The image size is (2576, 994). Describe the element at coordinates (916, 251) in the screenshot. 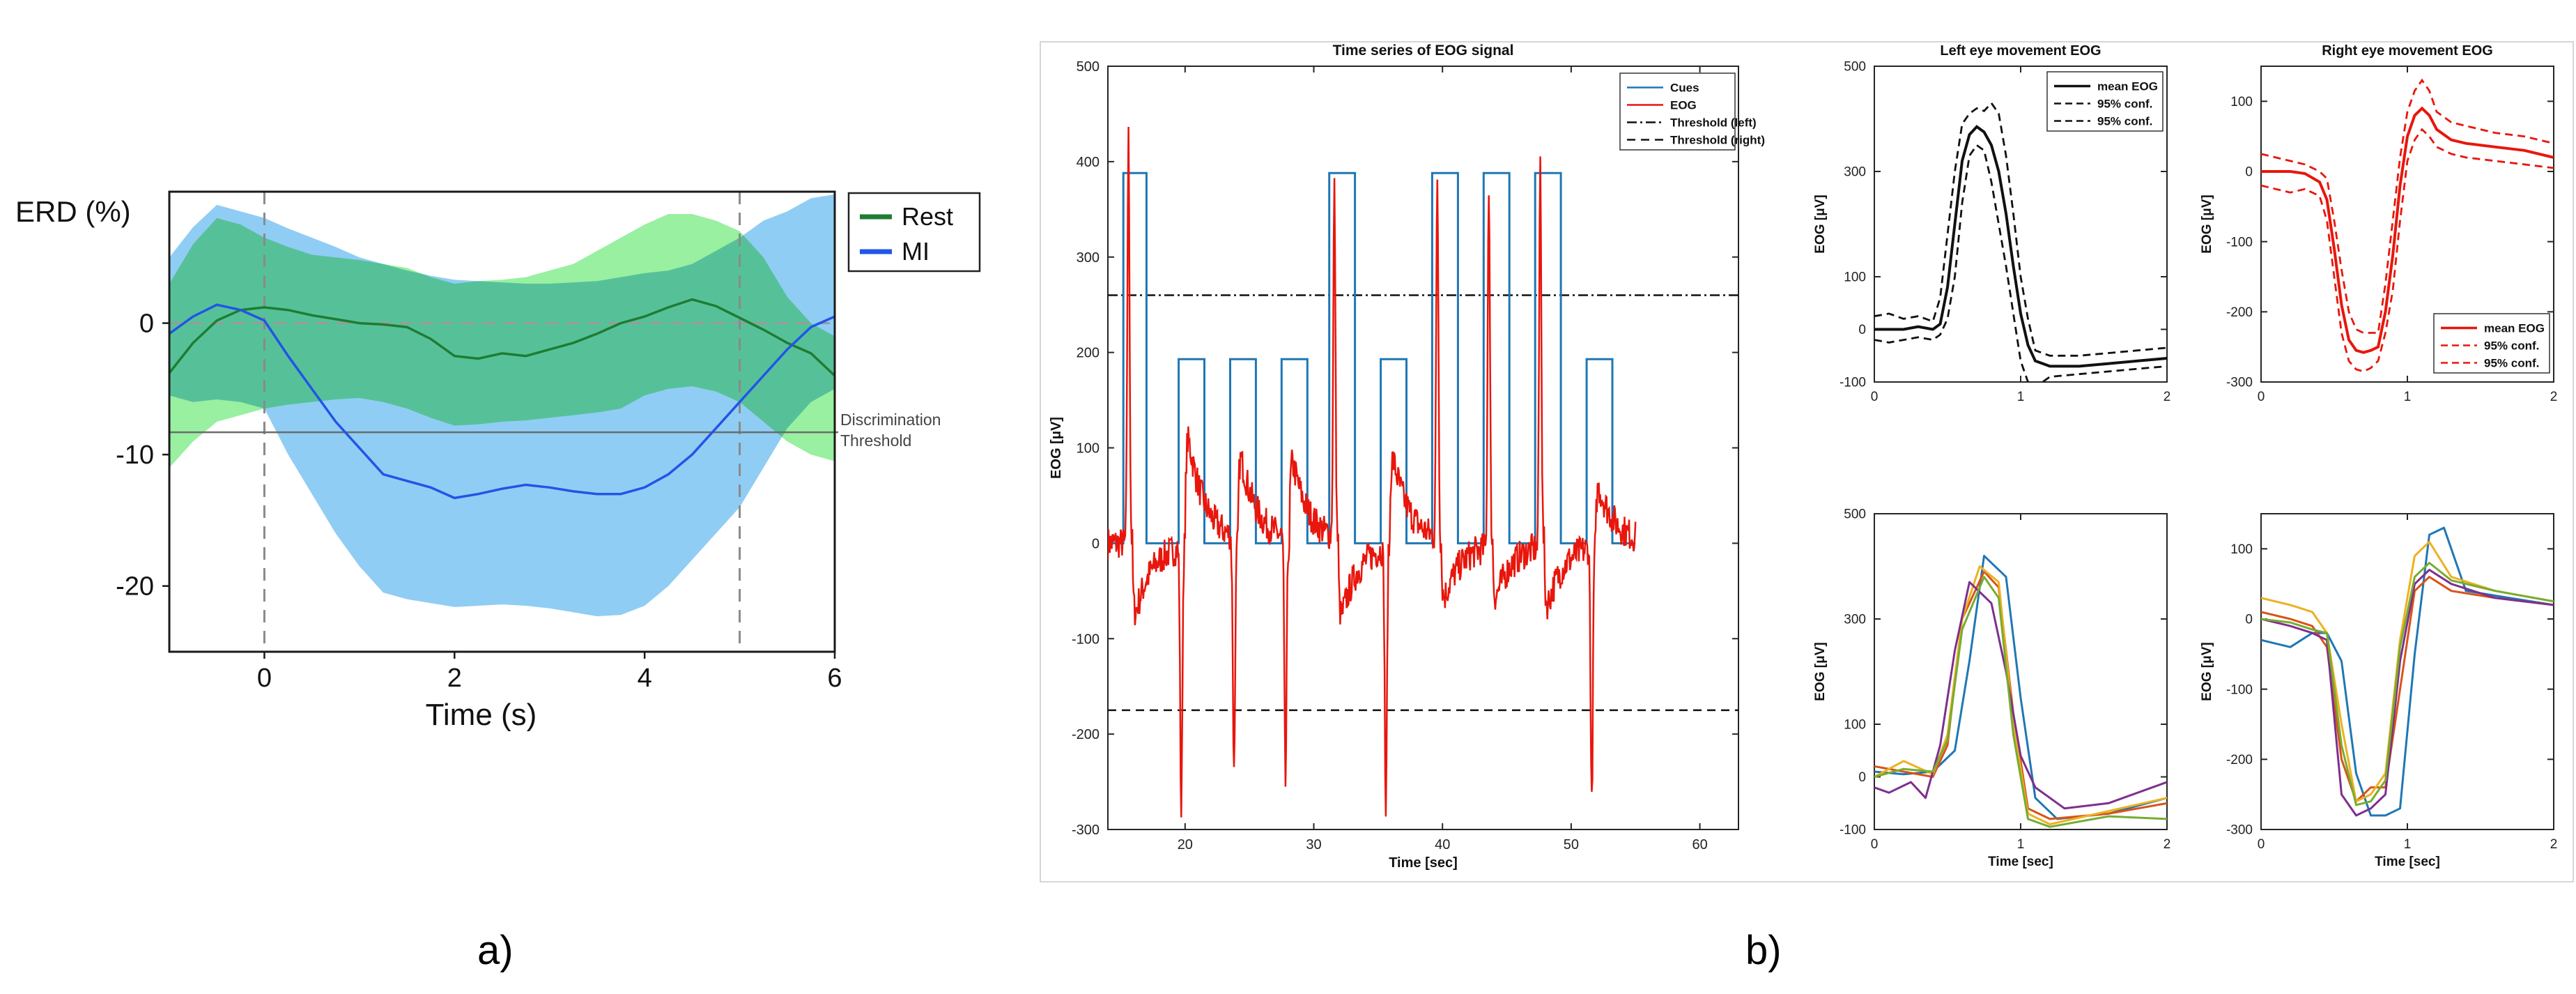

I see `erd-legend-label: MI` at that location.